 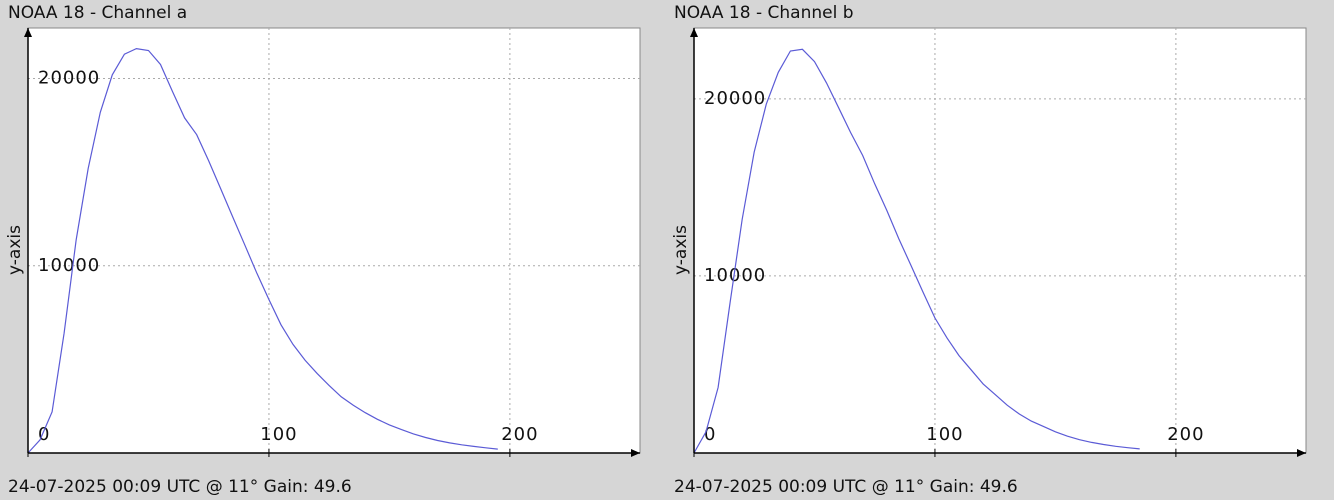 What do you see at coordinates (69, 265) in the screenshot?
I see `y-tick-label: 10000` at bounding box center [69, 265].